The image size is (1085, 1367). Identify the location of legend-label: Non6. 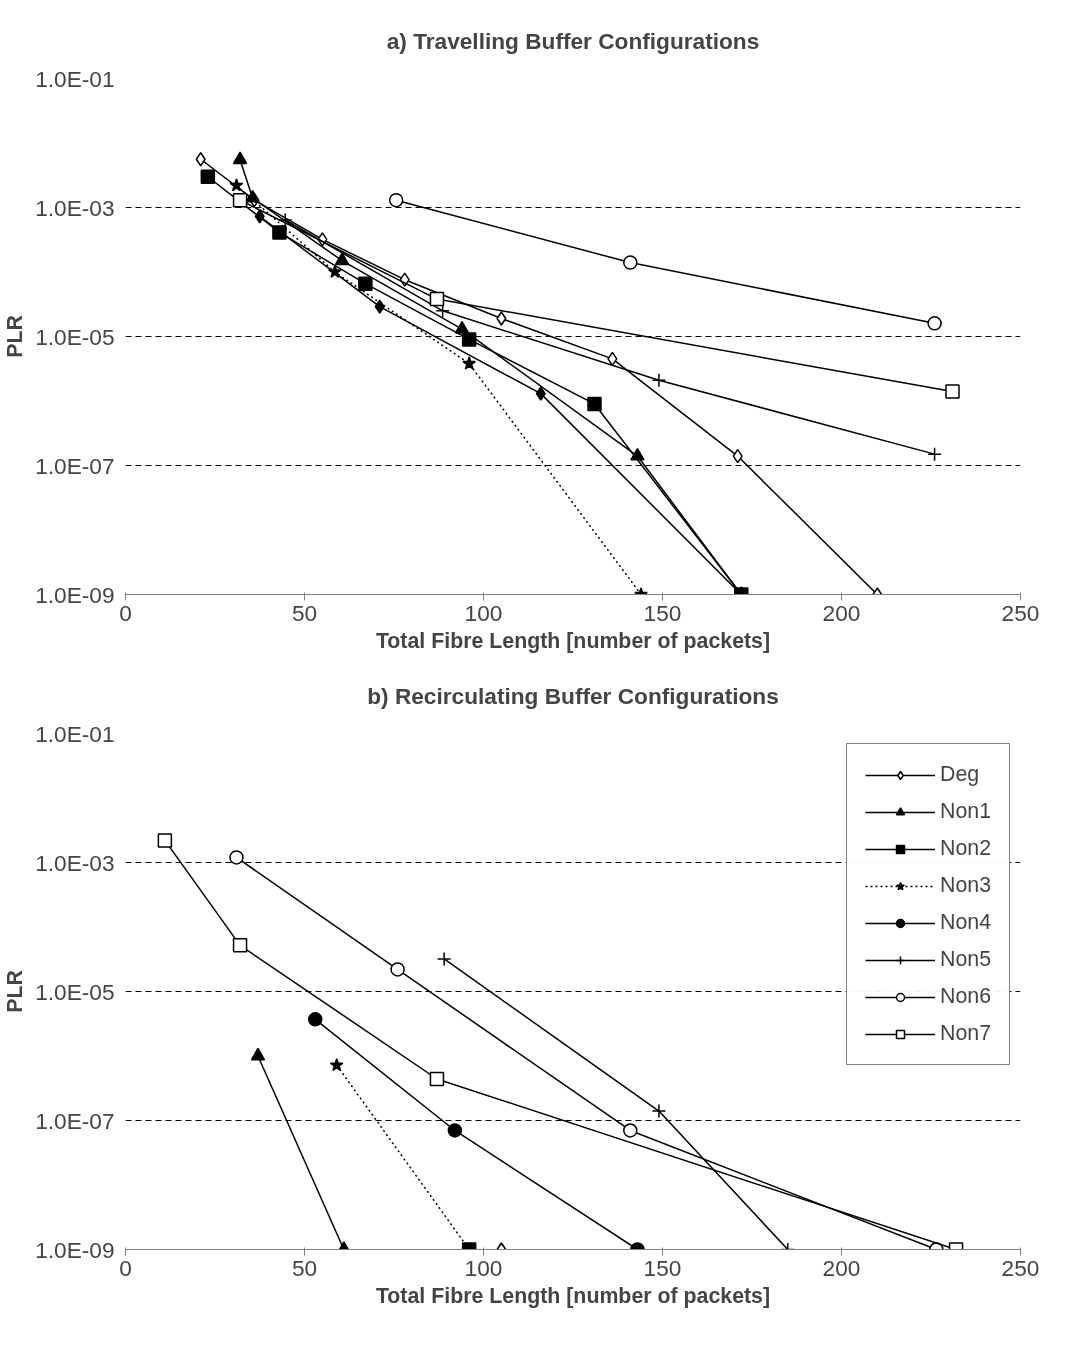
(965, 996).